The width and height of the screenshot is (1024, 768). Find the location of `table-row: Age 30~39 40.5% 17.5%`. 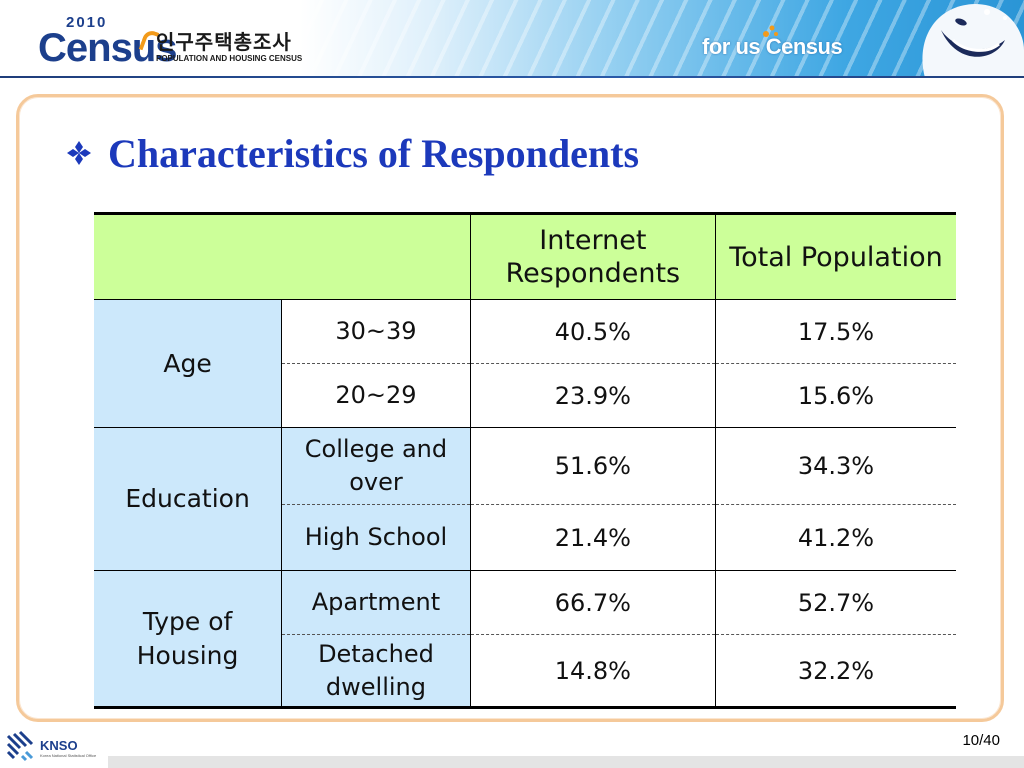

table-row: Age 30~39 40.5% 17.5% is located at coordinates (525, 363).